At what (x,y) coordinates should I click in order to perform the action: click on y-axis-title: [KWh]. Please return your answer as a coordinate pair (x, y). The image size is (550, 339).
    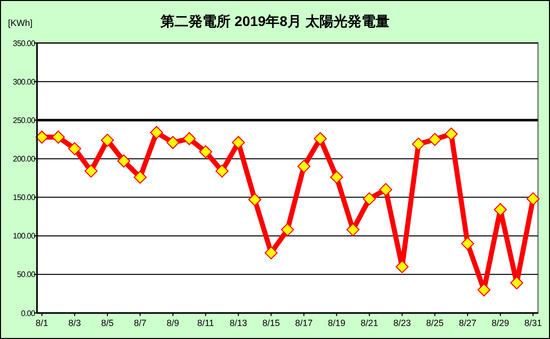
    Looking at the image, I should click on (20, 23).